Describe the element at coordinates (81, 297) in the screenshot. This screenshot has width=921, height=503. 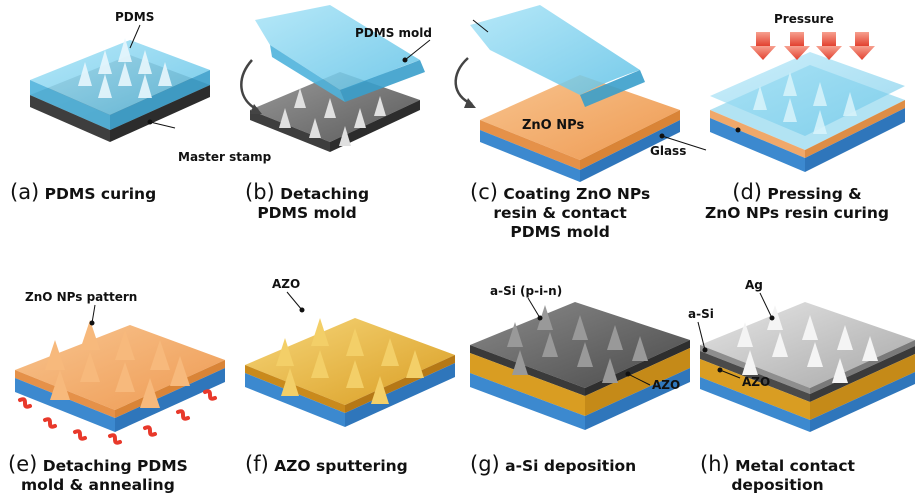
I see `label-zno-pattern: ZnO NPs pattern` at that location.